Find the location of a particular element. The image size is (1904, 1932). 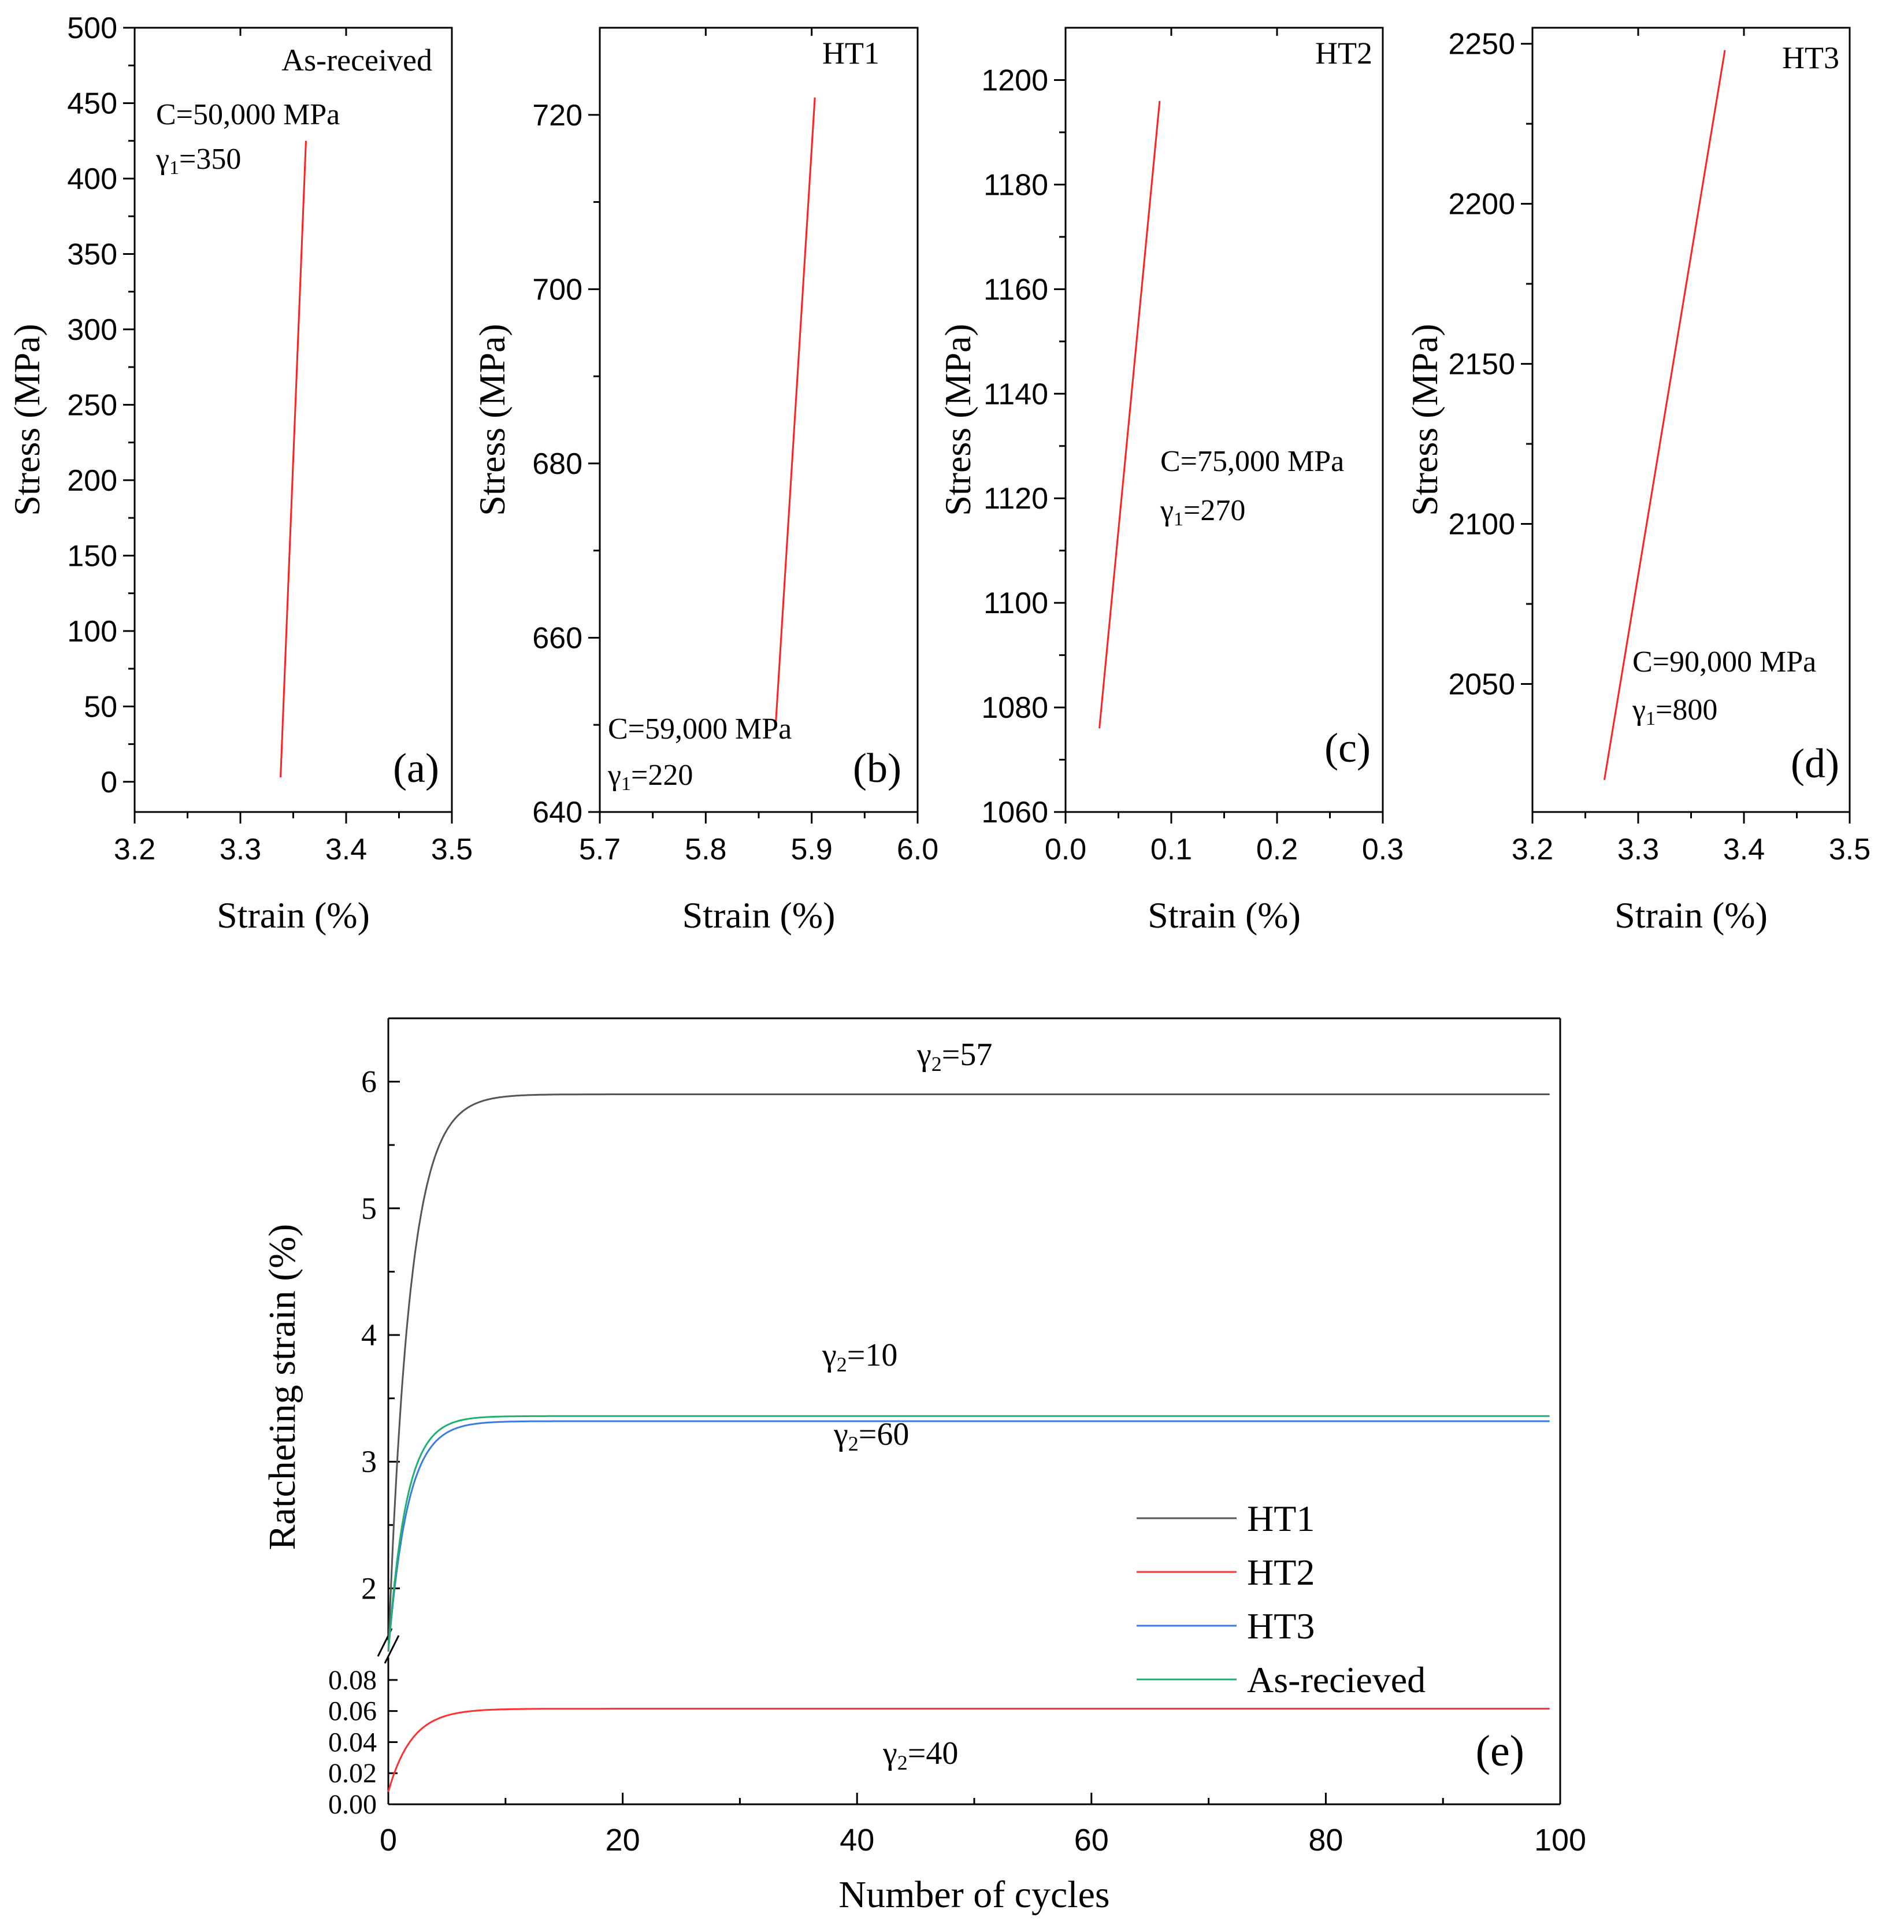

y-tick-label: 1060 is located at coordinates (1014, 812).